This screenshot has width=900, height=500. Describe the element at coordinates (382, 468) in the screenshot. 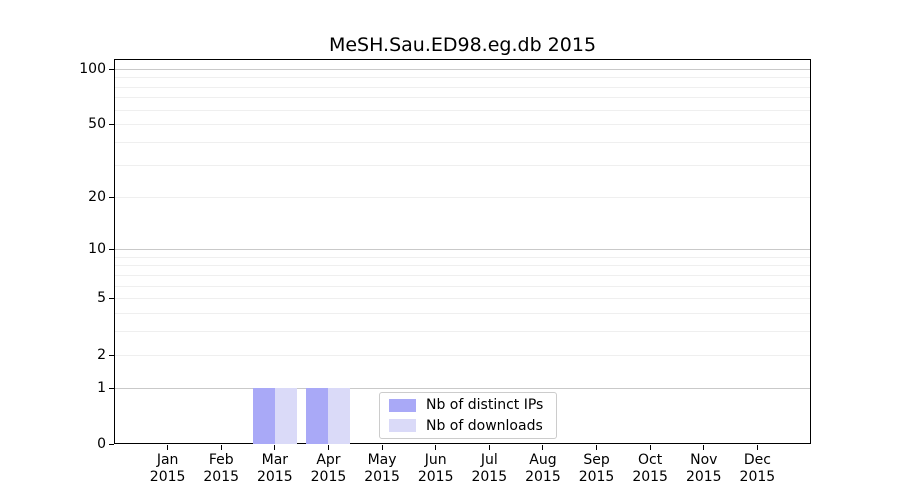

I see `x-tick-label: May 2015` at that location.